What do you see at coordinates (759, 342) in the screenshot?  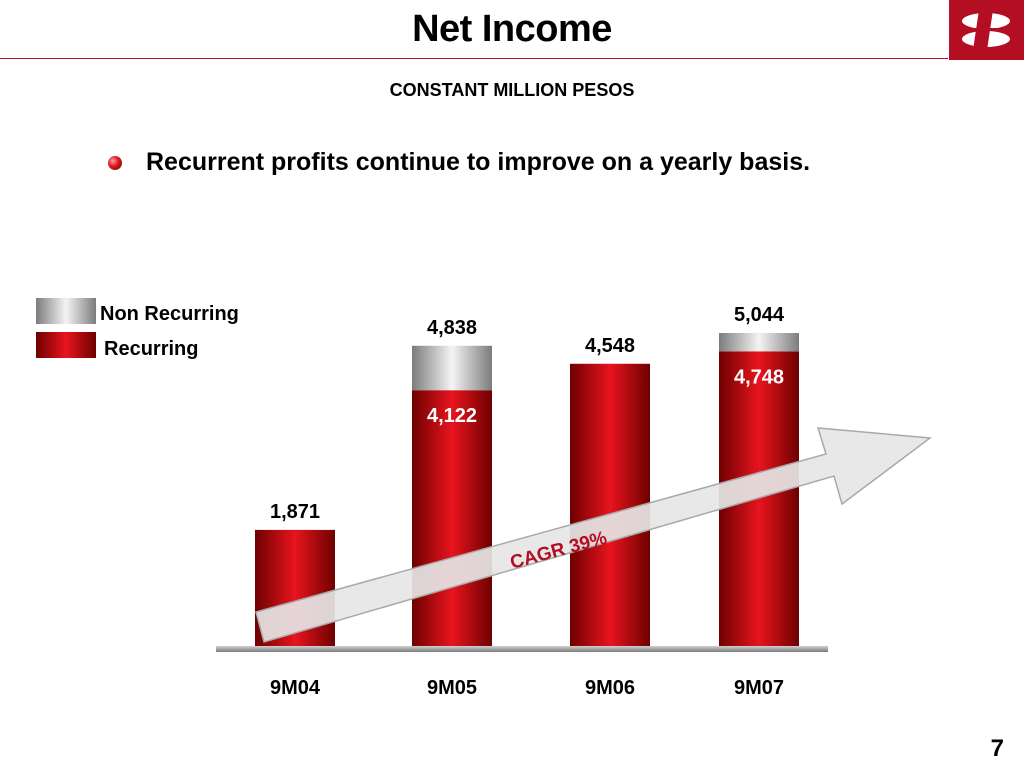 I see `bar-non-recurring-9M07` at bounding box center [759, 342].